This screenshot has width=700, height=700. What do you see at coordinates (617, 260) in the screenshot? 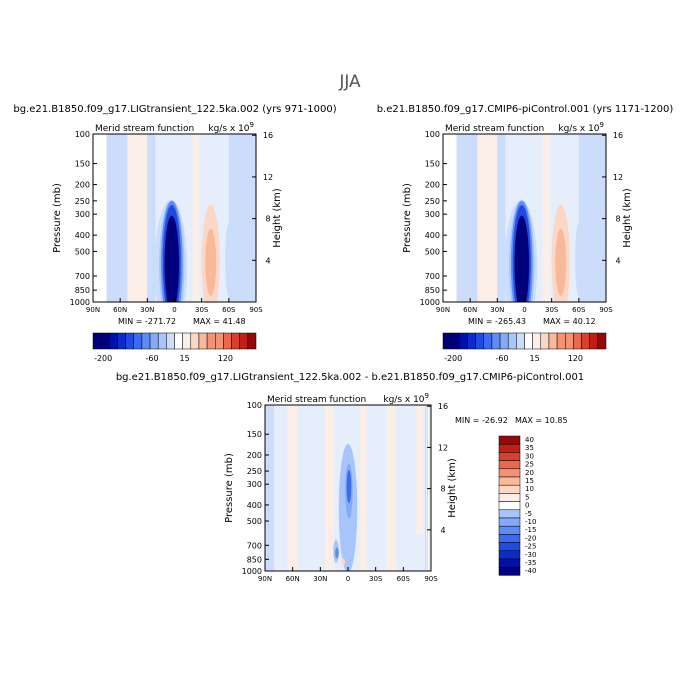
I see `panel2-htick-label: 4` at bounding box center [617, 260].